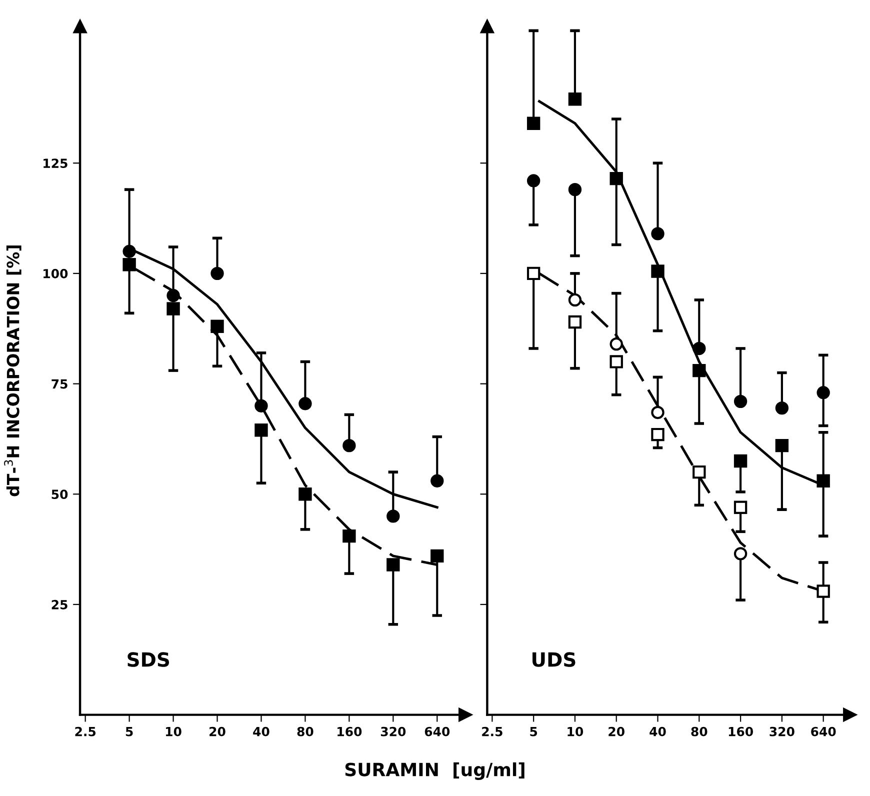 The width and height of the screenshot is (870, 796). What do you see at coordinates (13, 371) in the screenshot?
I see `y-axis-title: dT-$^{3}$H INCORPORATION [%]` at bounding box center [13, 371].